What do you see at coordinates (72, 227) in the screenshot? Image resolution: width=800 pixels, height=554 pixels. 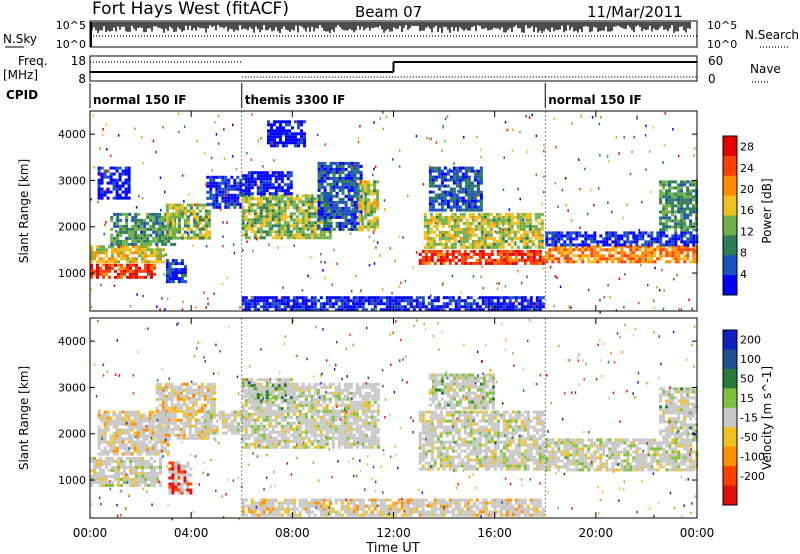 I see `y-tick-label: 2000` at bounding box center [72, 227].